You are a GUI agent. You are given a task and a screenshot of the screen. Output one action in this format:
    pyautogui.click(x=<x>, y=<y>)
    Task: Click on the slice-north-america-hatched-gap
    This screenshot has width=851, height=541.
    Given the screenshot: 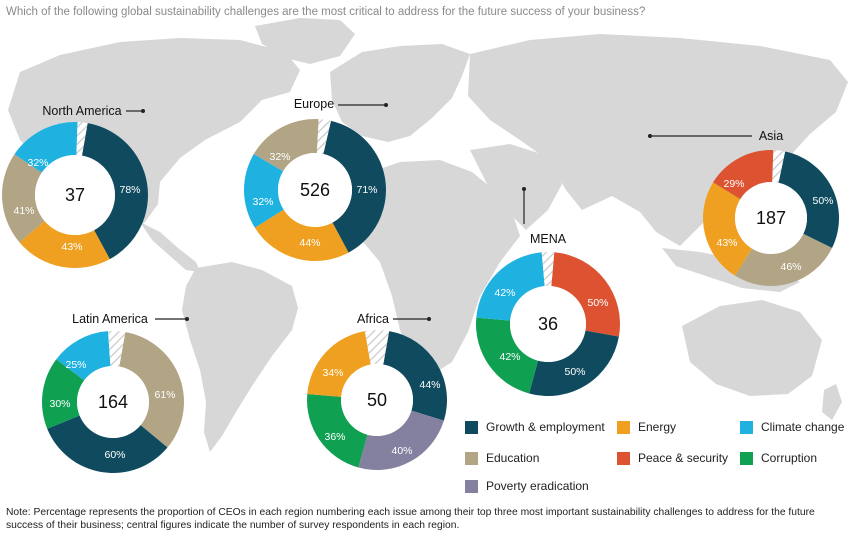 What is the action you would take?
    pyautogui.click(x=82, y=139)
    